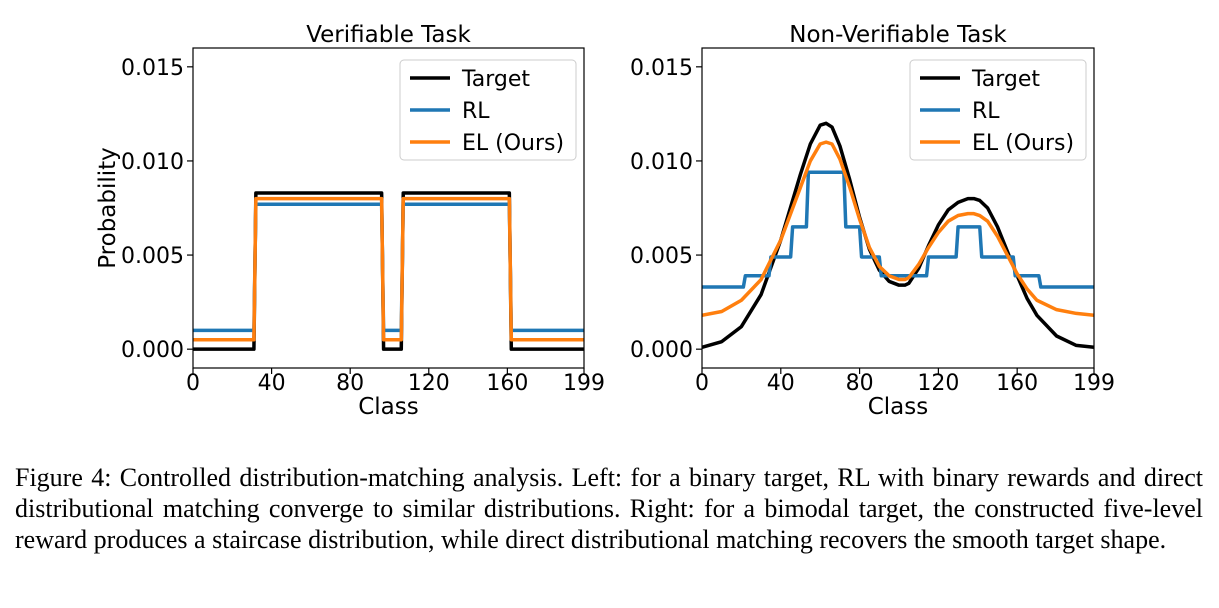  What do you see at coordinates (898, 35) in the screenshot?
I see `chart-title: Non-Verifiable Task` at bounding box center [898, 35].